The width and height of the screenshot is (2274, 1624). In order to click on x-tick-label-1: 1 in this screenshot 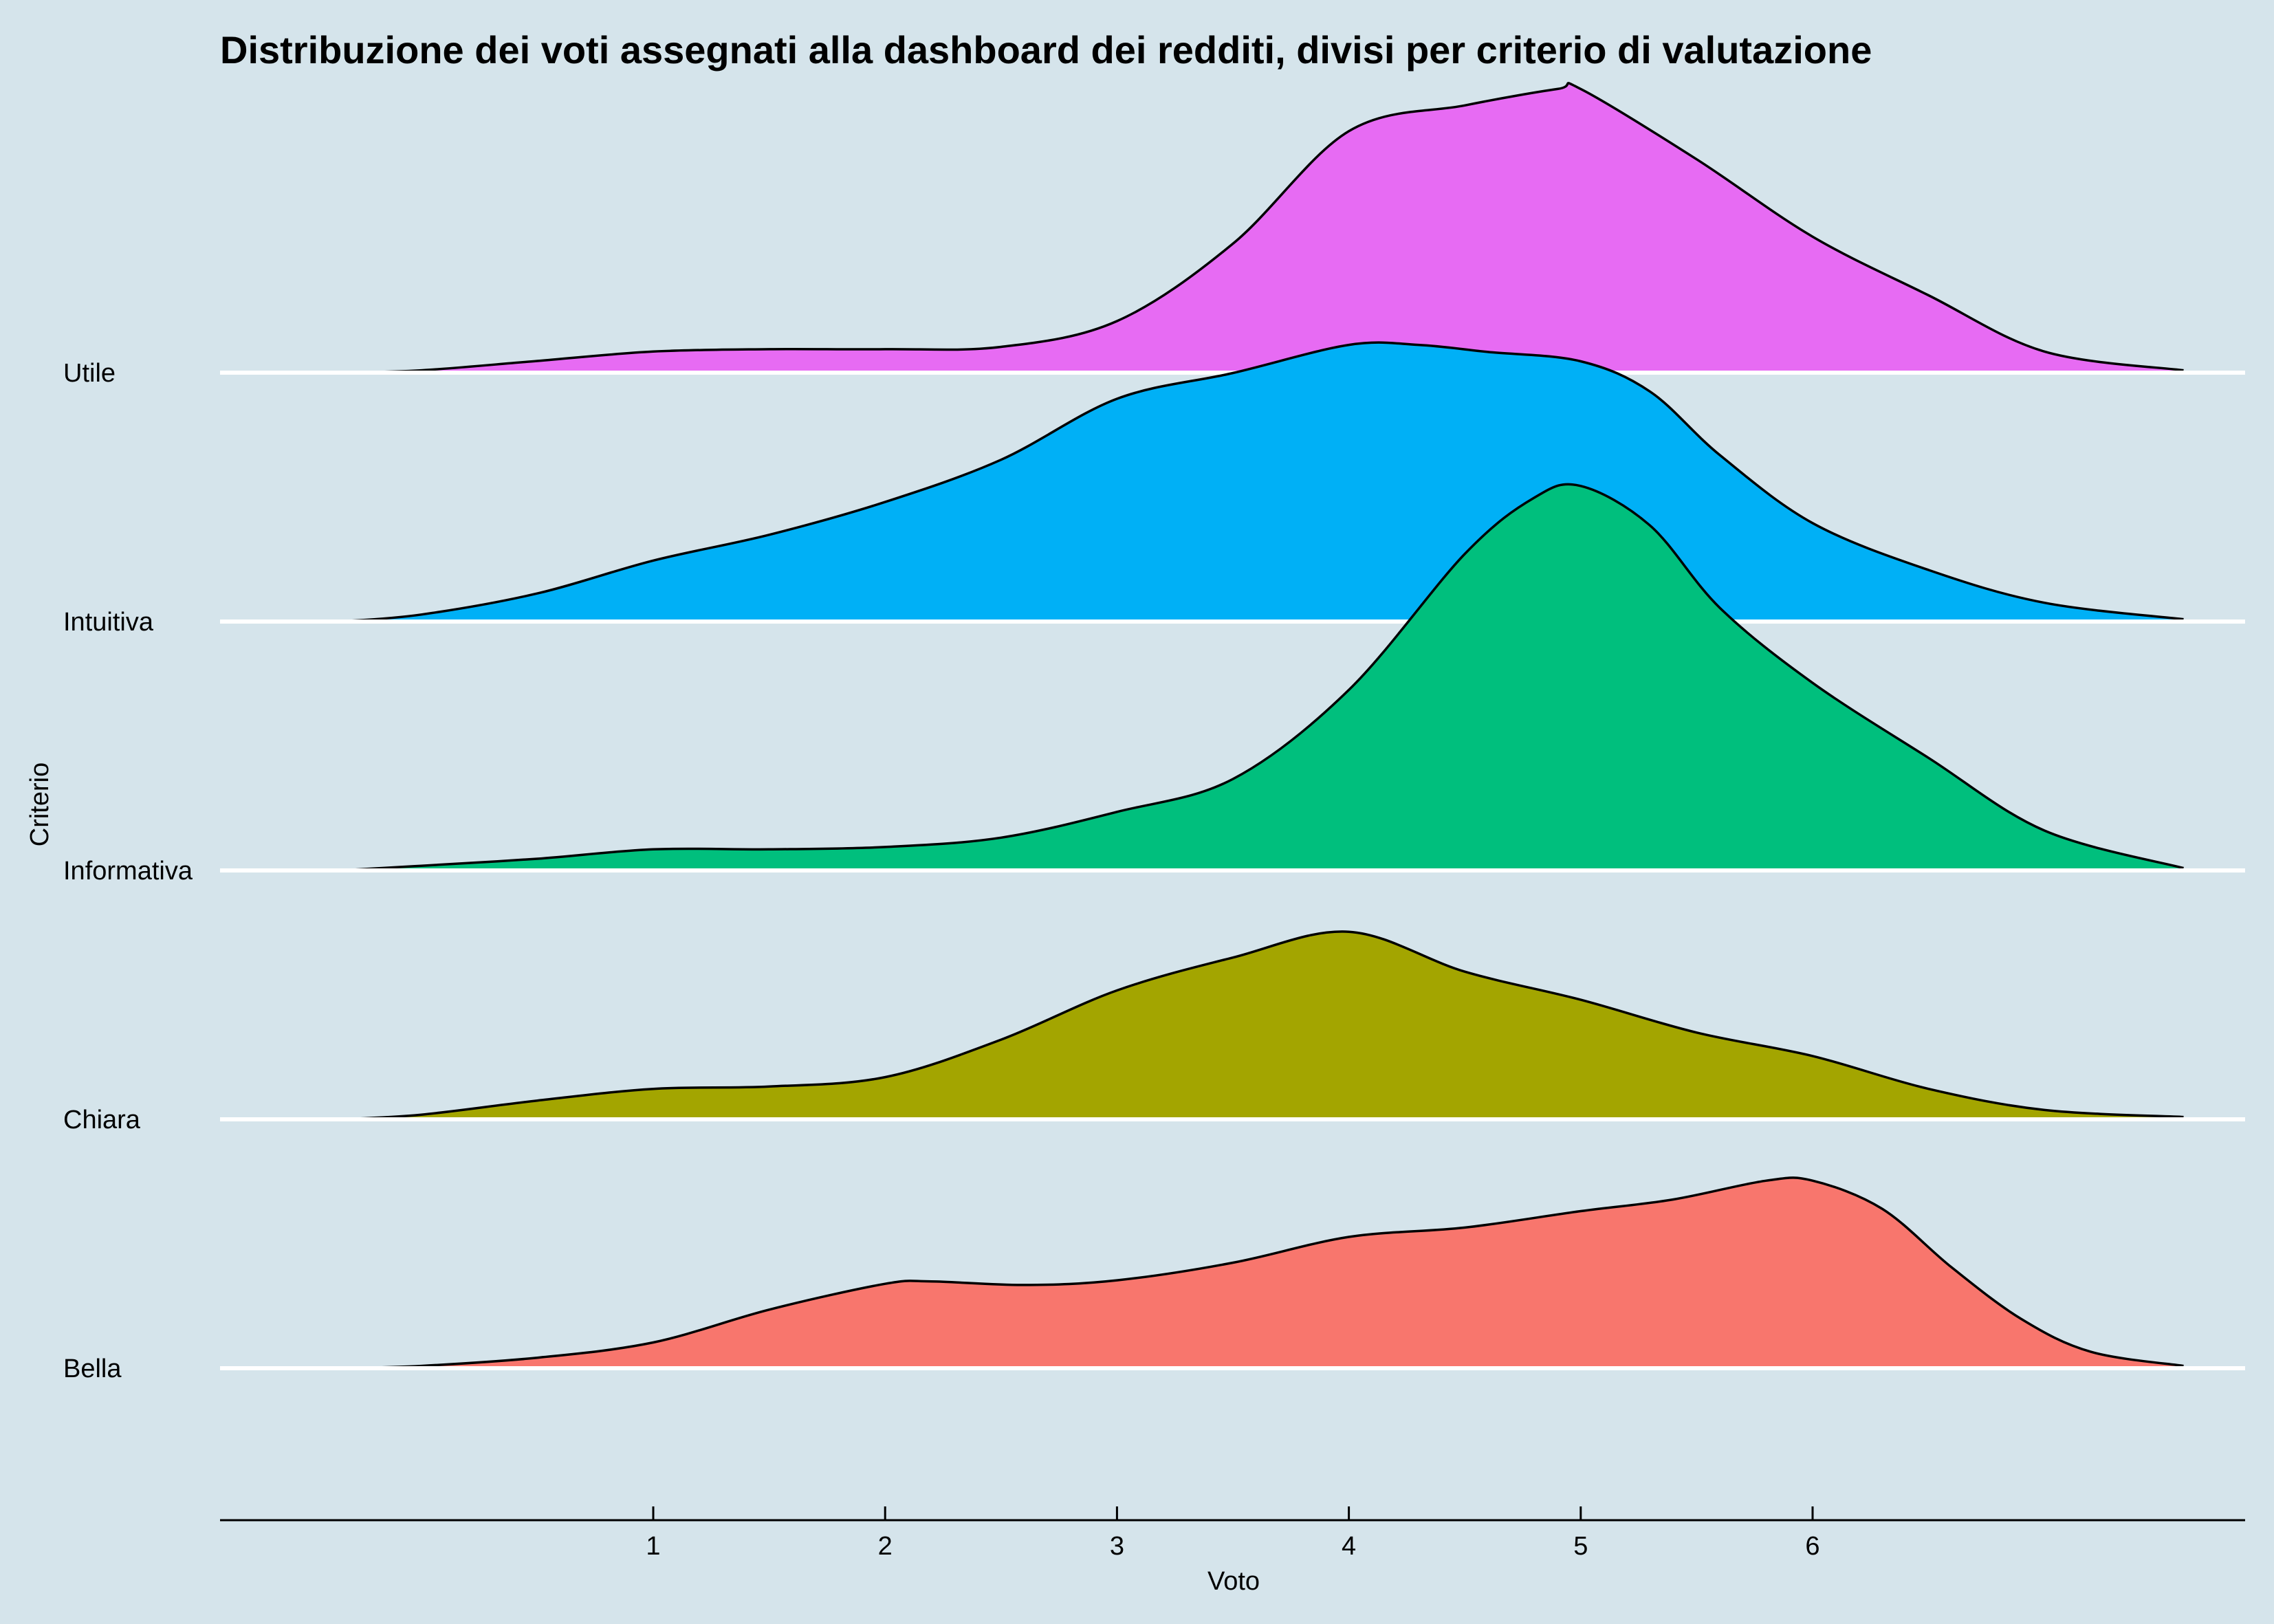, I will do `click(653, 1546)`.